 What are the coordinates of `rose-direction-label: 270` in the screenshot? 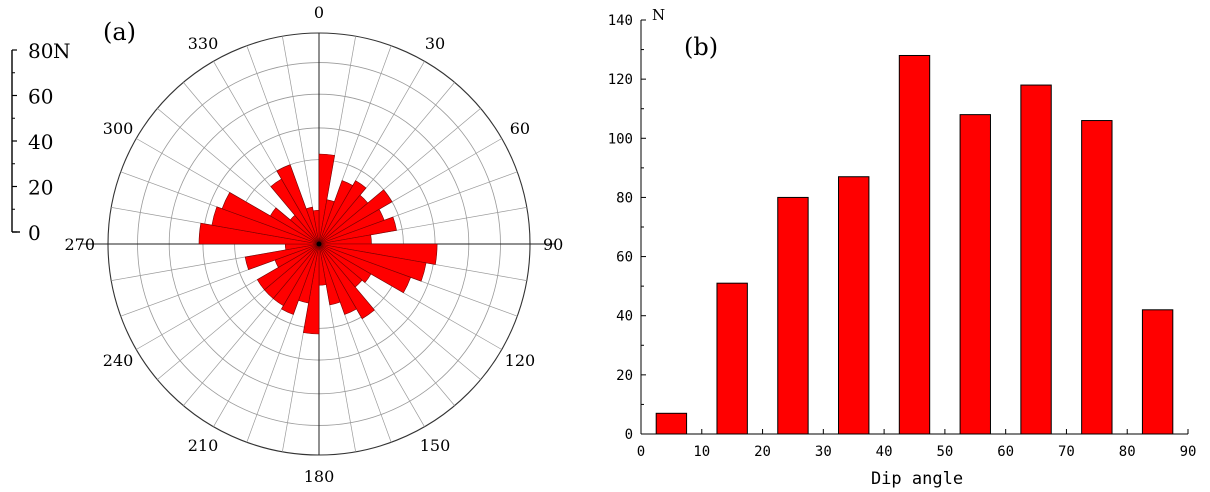 It's located at (79, 244).